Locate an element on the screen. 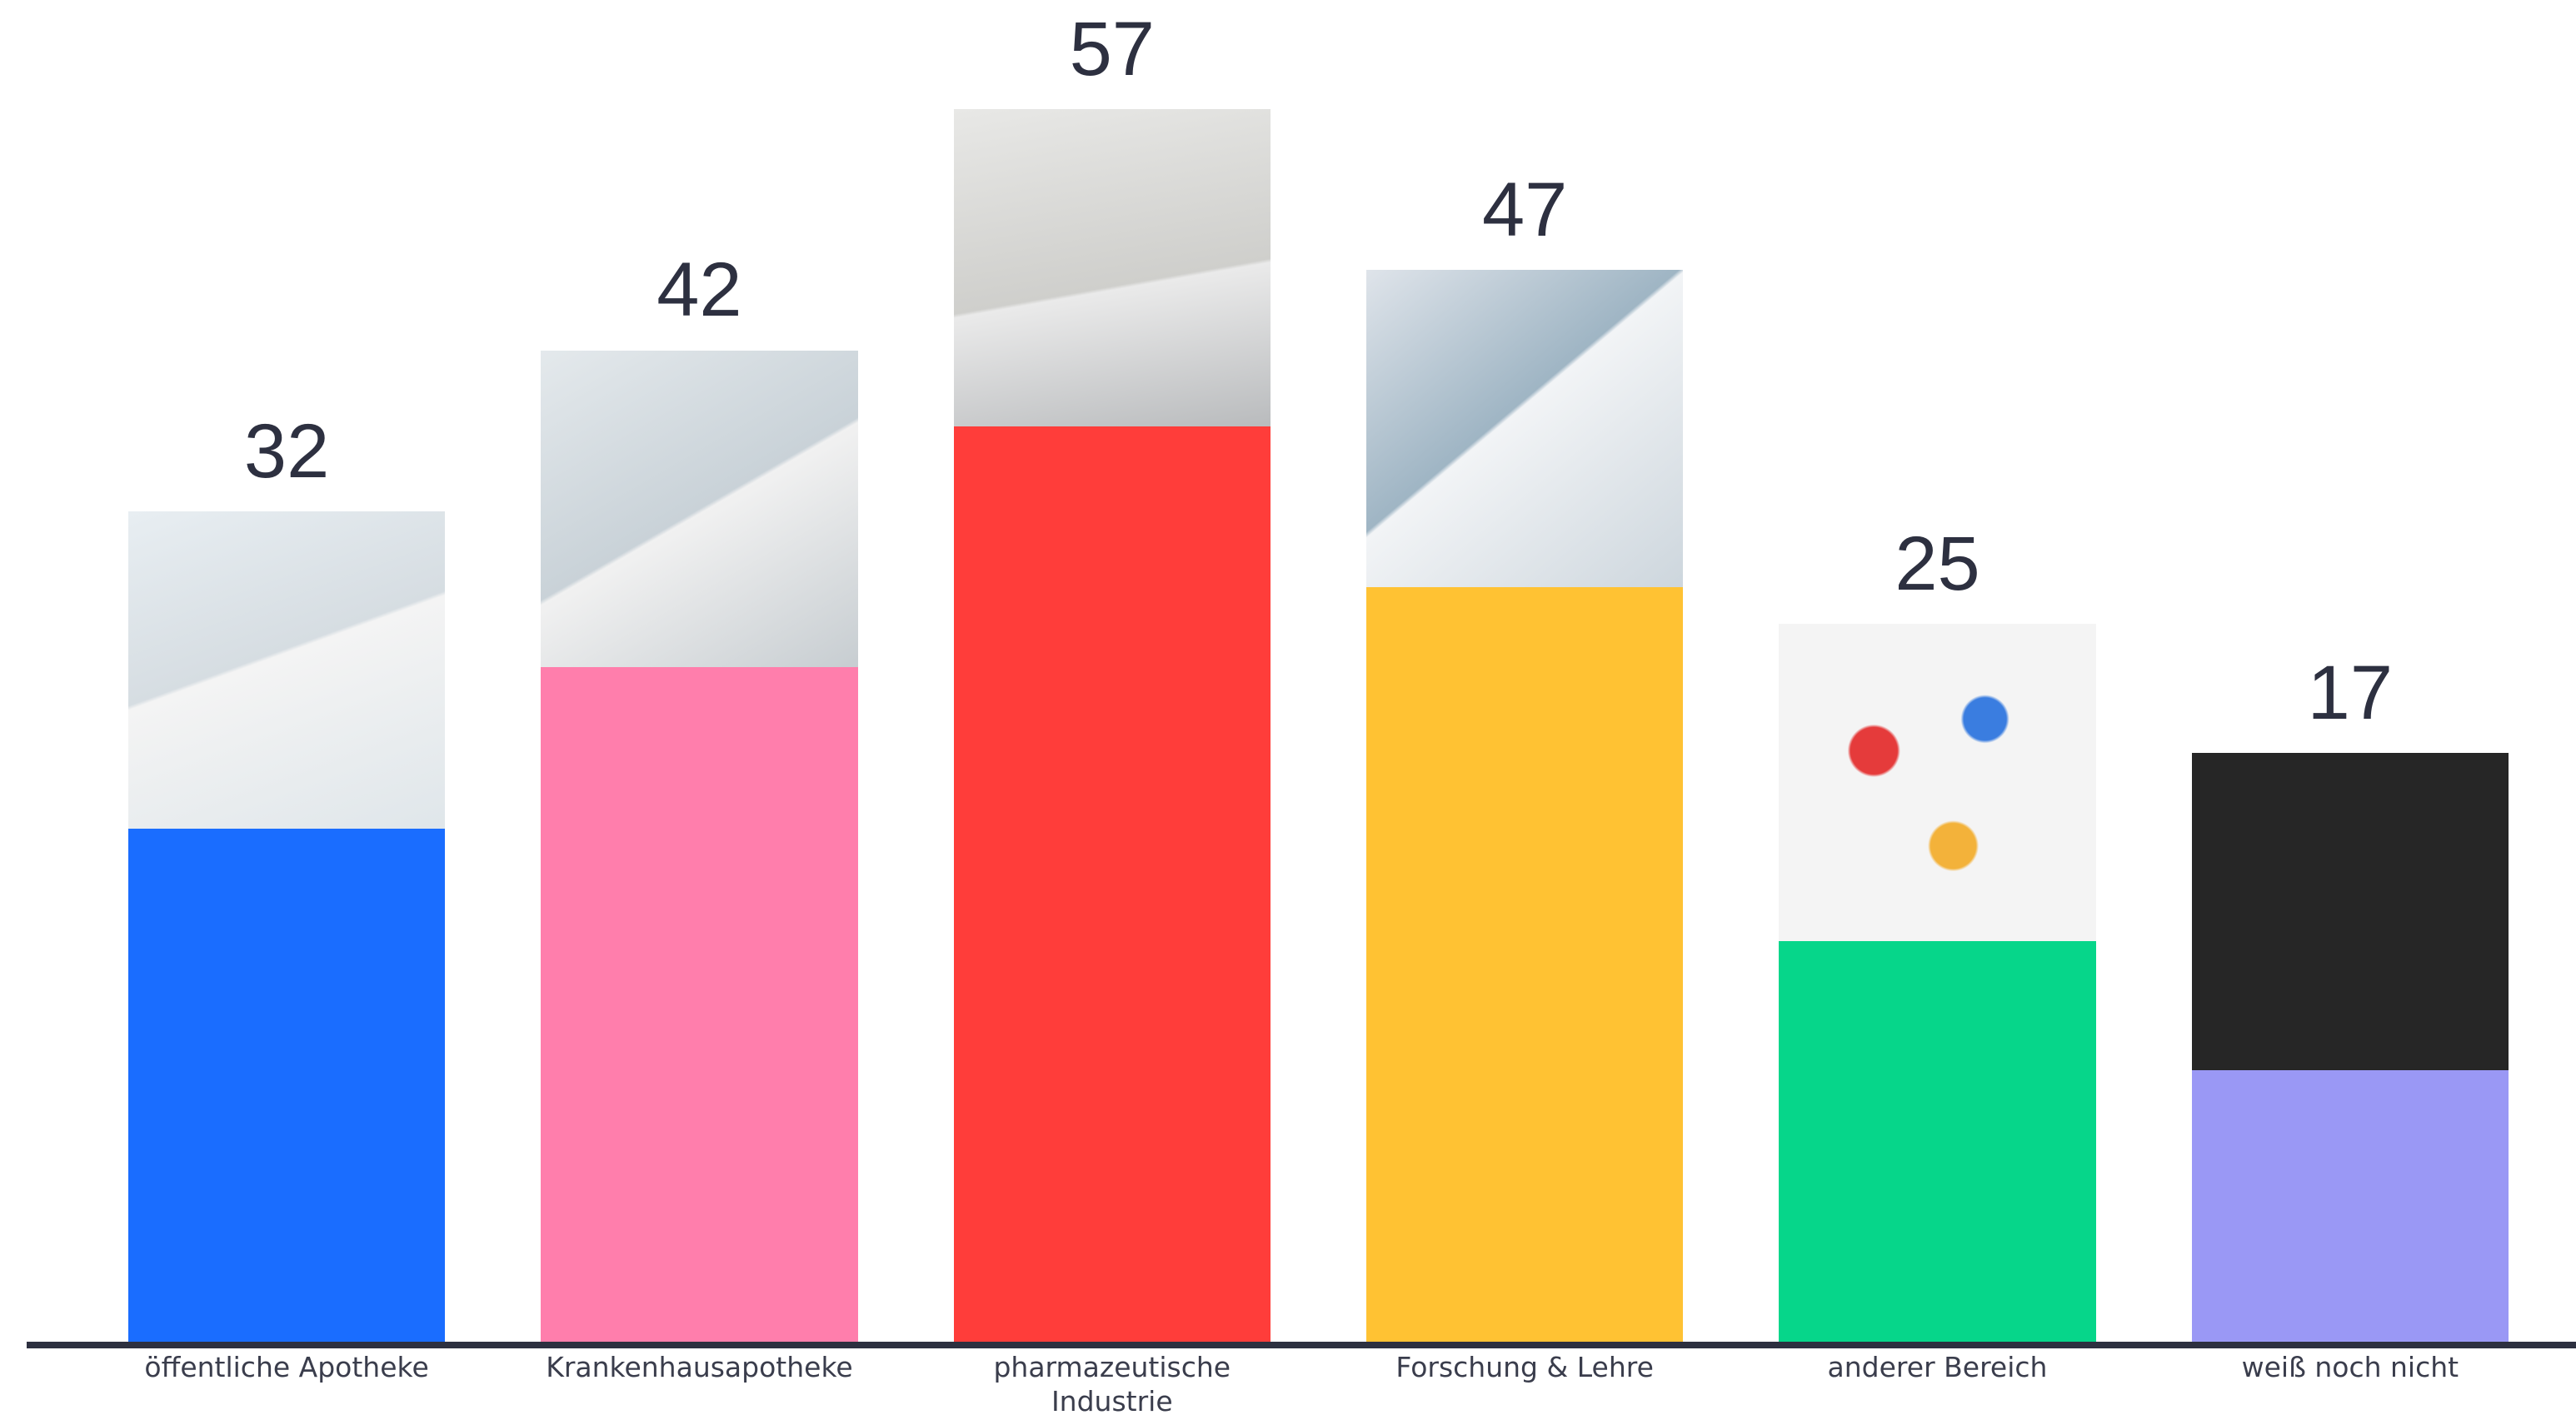 The image size is (2576, 1420). x-tick-label: Krankenhausapotheke is located at coordinates (699, 1367).